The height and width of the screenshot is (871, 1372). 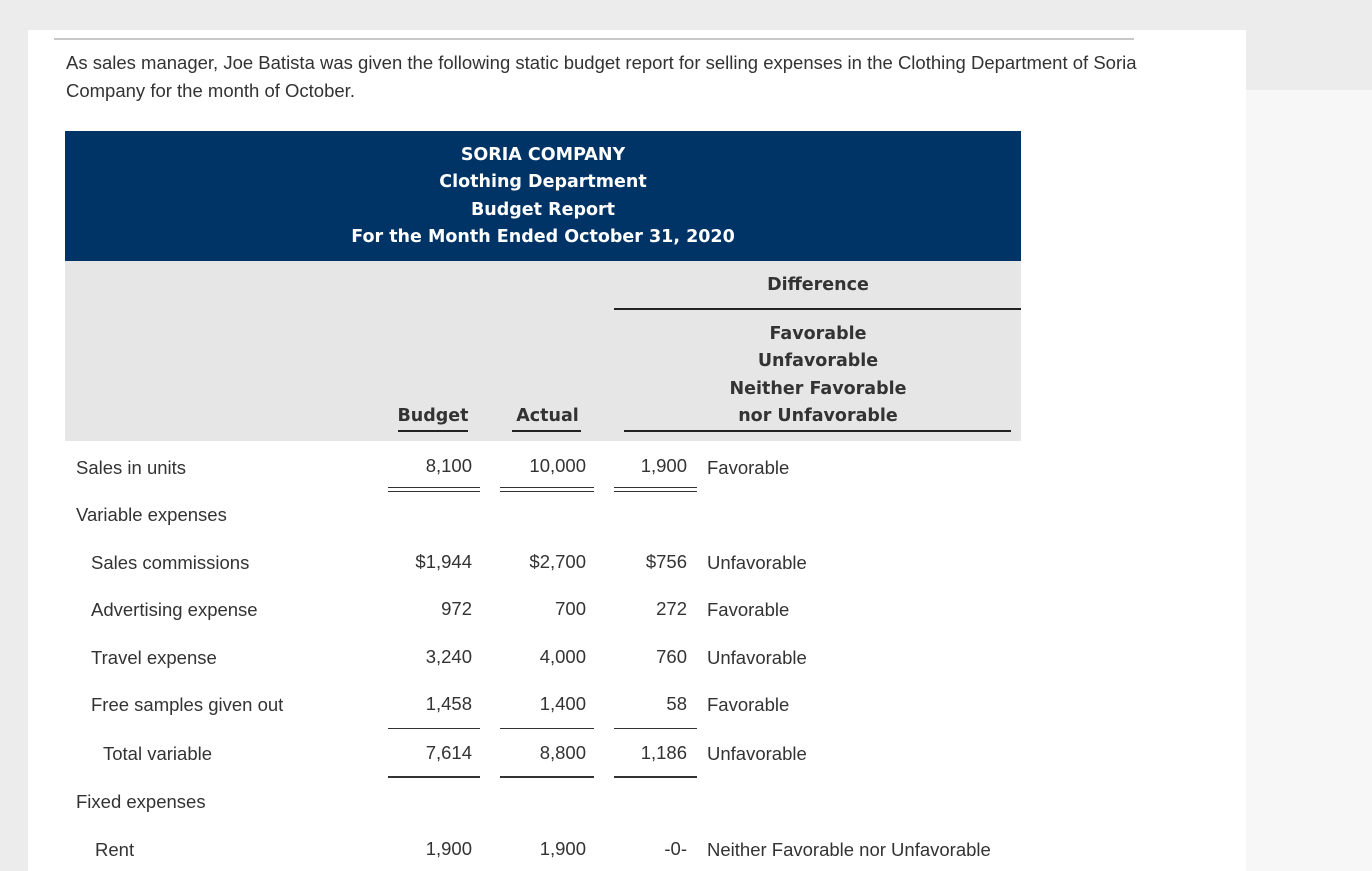 What do you see at coordinates (757, 657) in the screenshot?
I see `travel-assessment: Unfavorable` at bounding box center [757, 657].